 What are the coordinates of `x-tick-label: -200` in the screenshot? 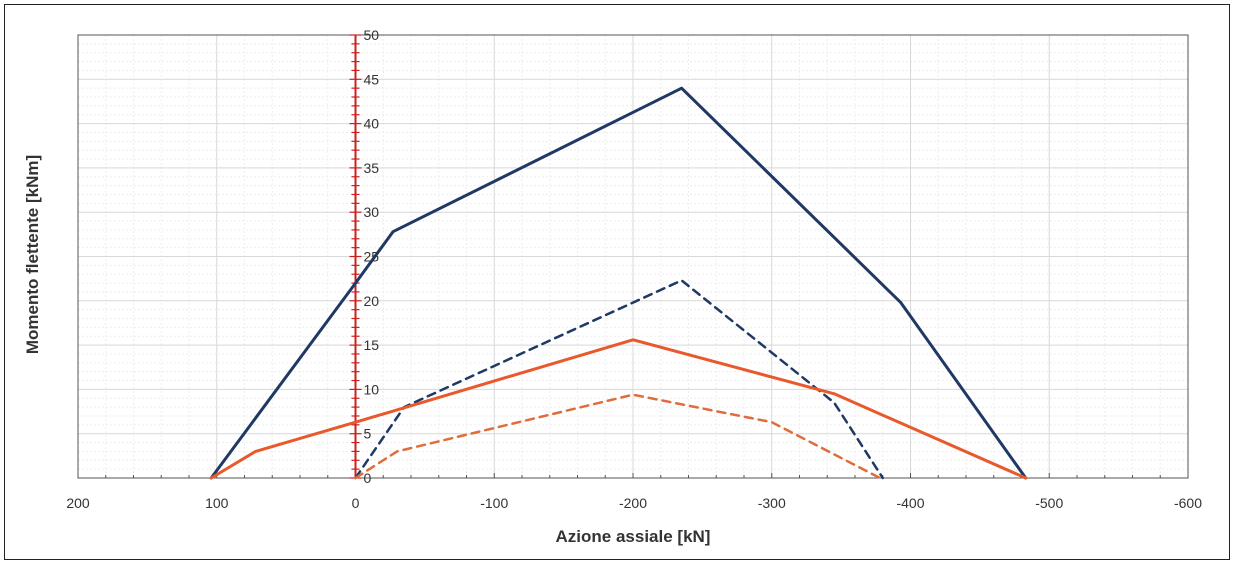 It's located at (633, 503).